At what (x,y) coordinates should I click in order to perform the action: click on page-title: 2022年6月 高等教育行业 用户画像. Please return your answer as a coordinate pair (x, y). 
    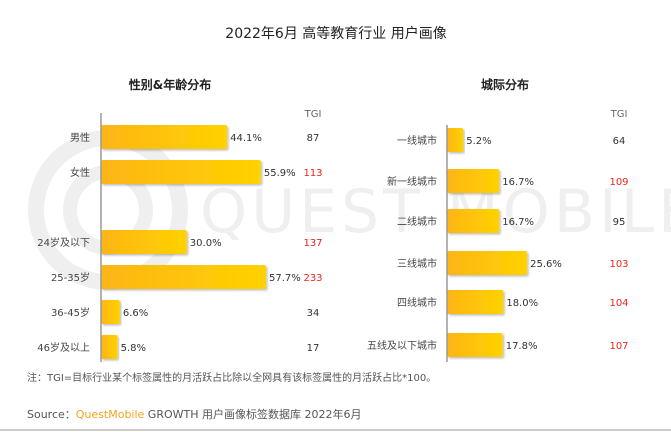
    Looking at the image, I should click on (335, 33).